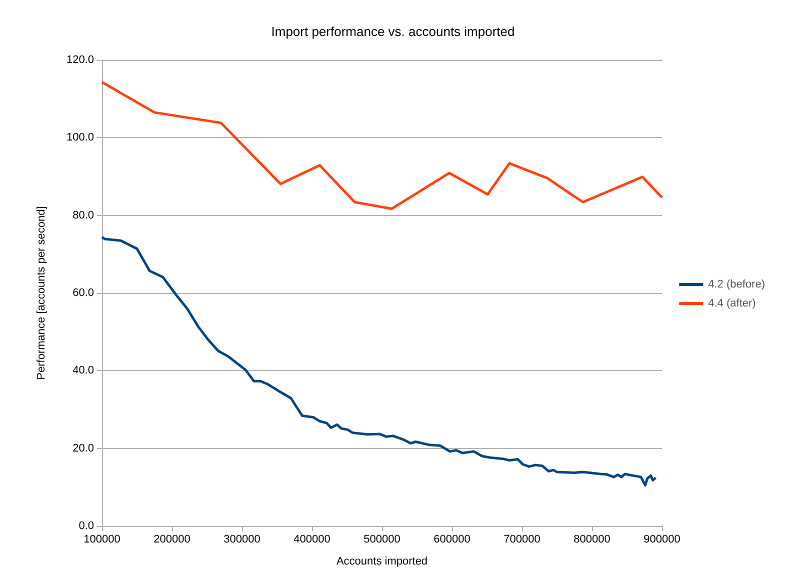 This screenshot has height=588, width=786. What do you see at coordinates (83, 370) in the screenshot?
I see `y-tick-label: 40.0` at bounding box center [83, 370].